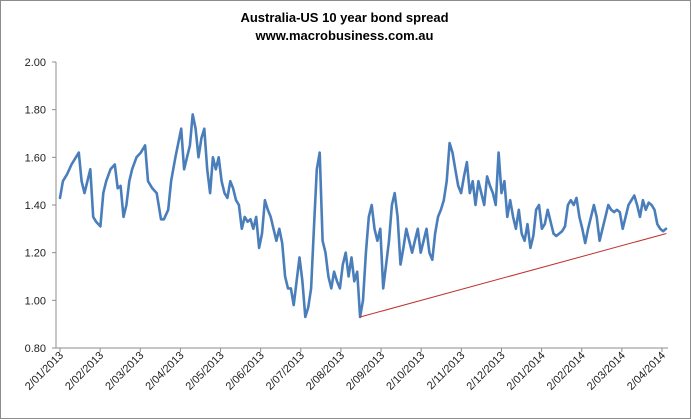 The width and height of the screenshot is (691, 419). What do you see at coordinates (205, 371) in the screenshot?
I see `x-tick-label: 2/05/2013` at bounding box center [205, 371].